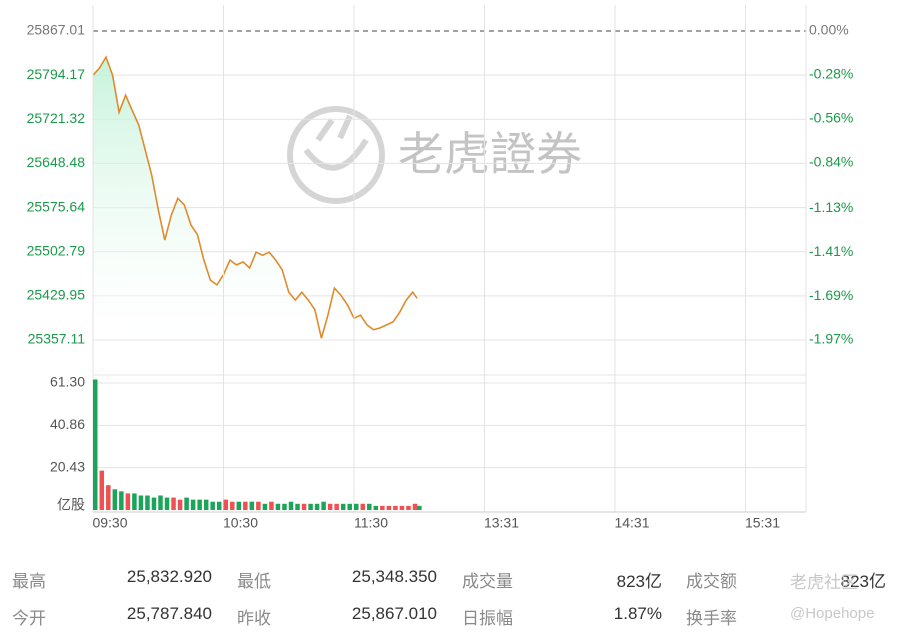 This screenshot has width=902, height=638. I want to click on y2-tick-label: -0.84%, so click(831, 161).